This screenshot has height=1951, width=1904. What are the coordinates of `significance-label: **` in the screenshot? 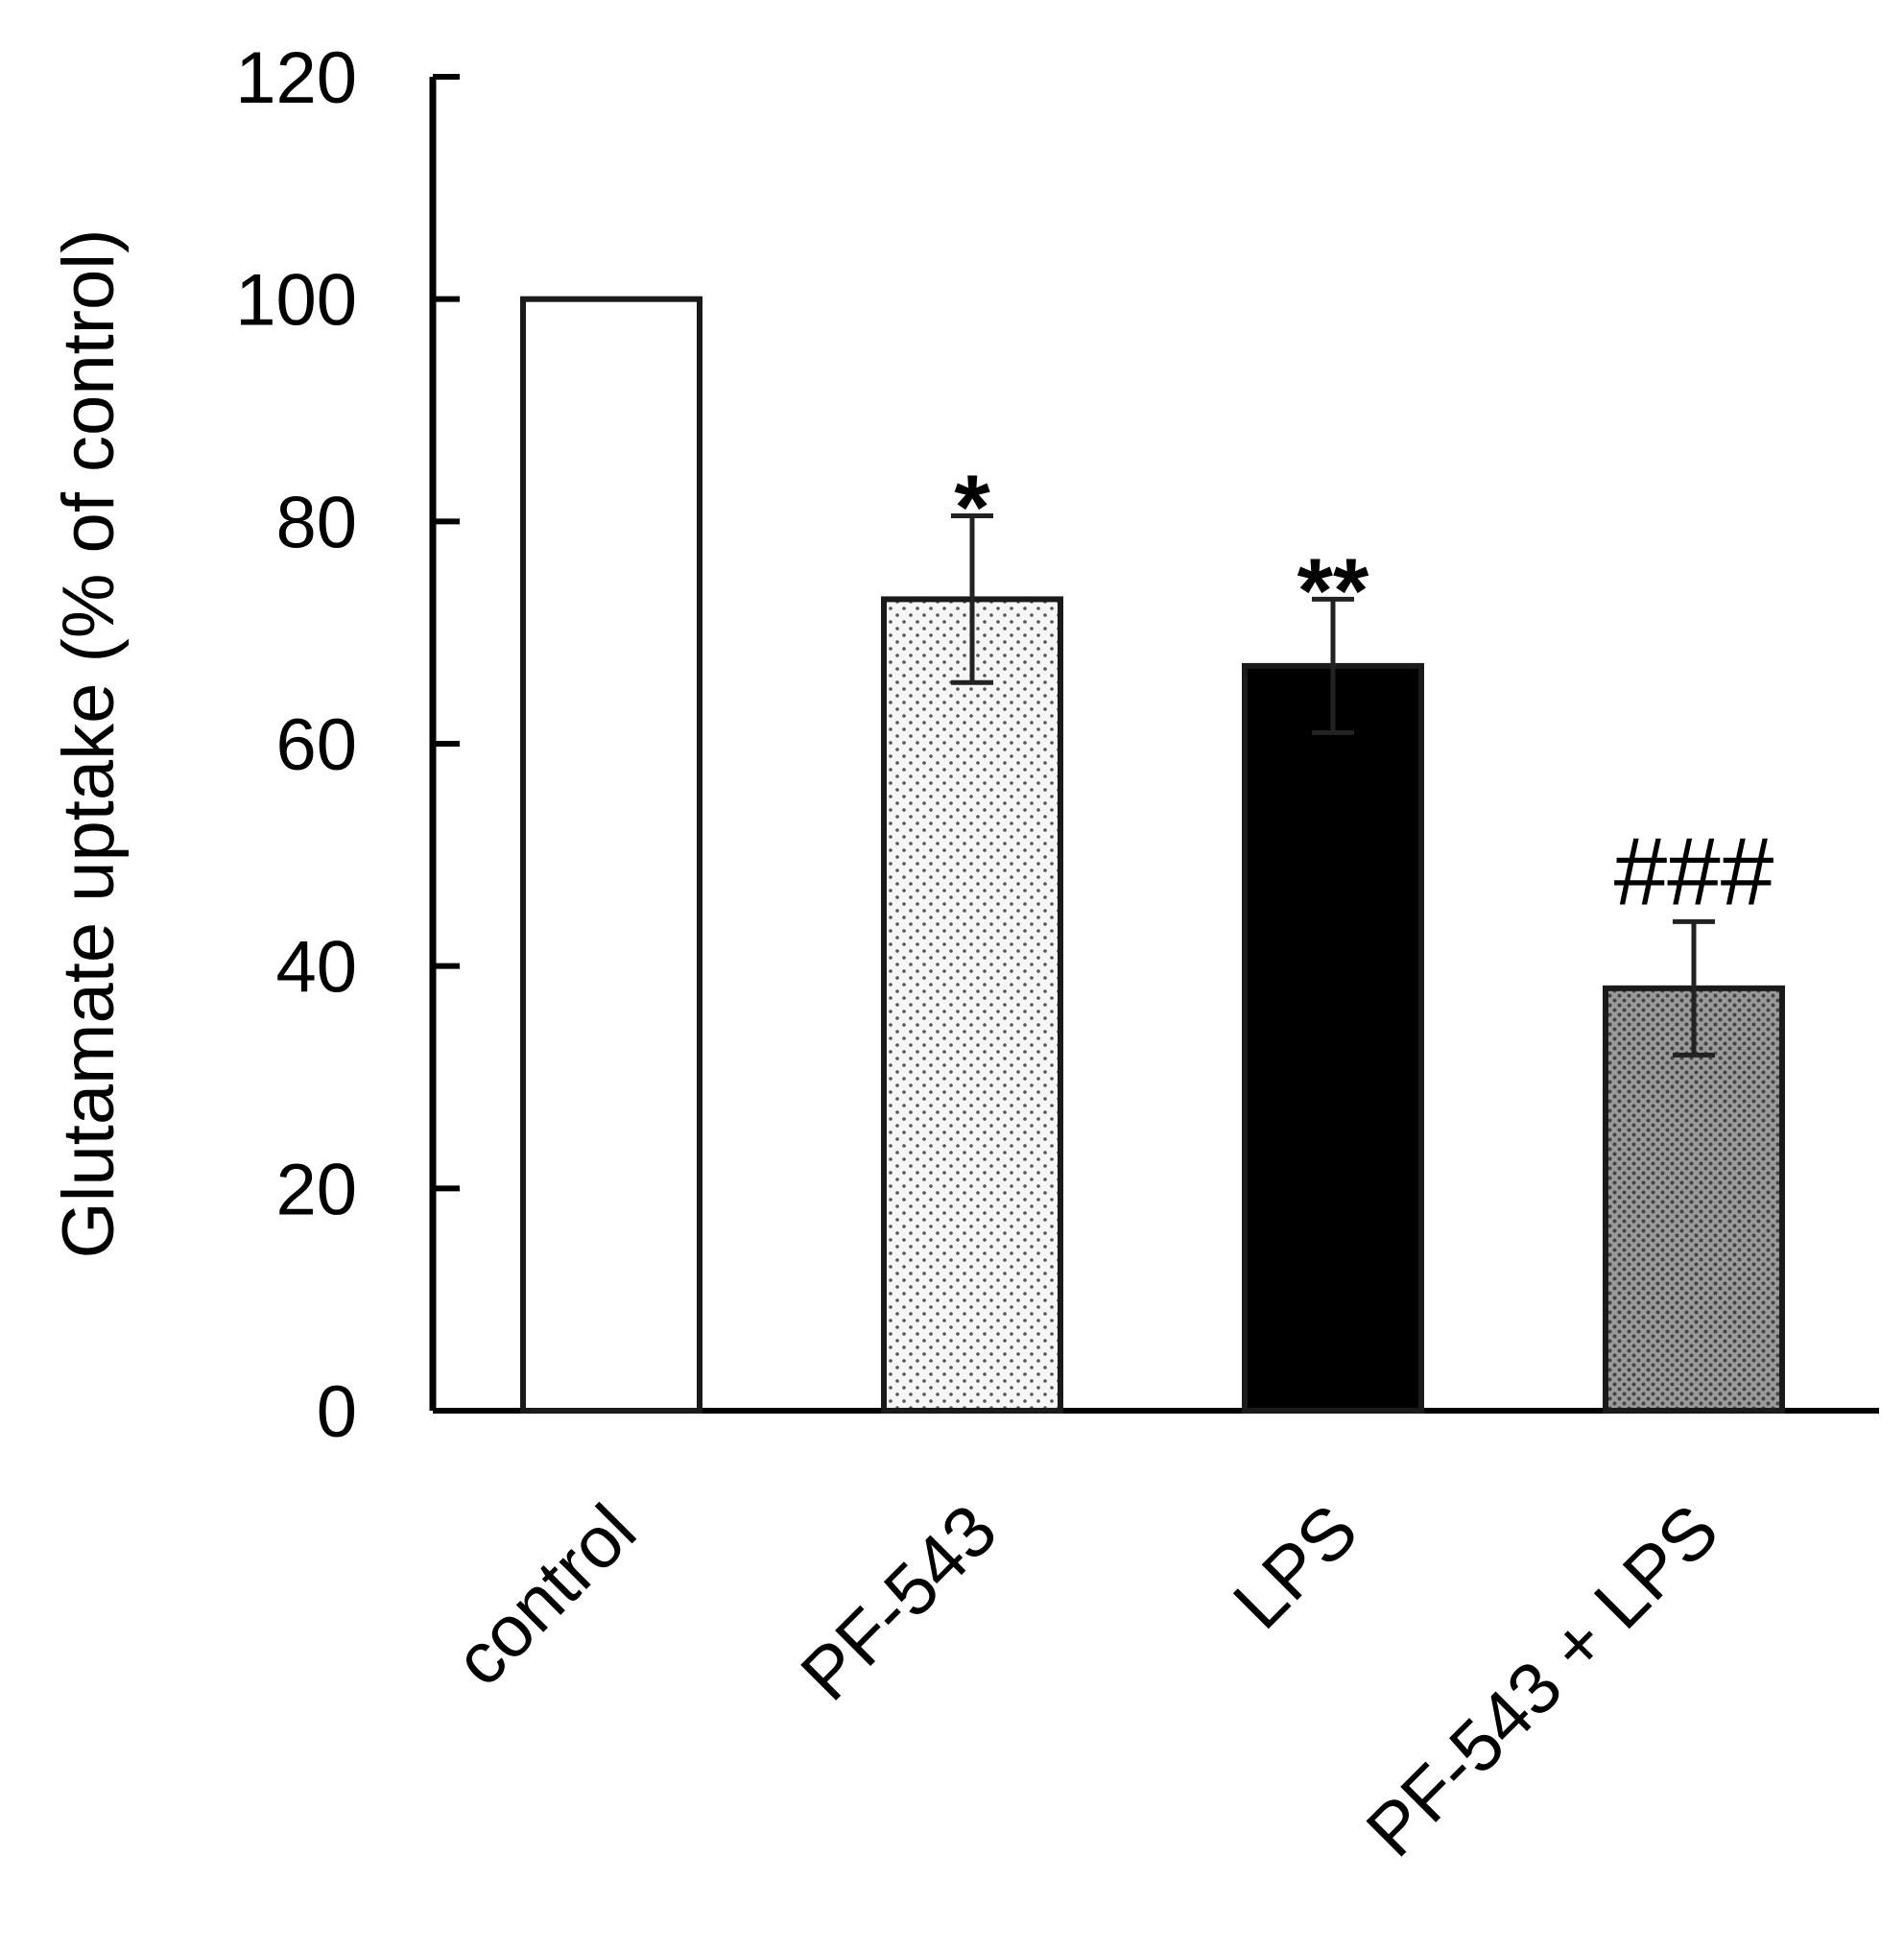 It's located at (1333, 591).